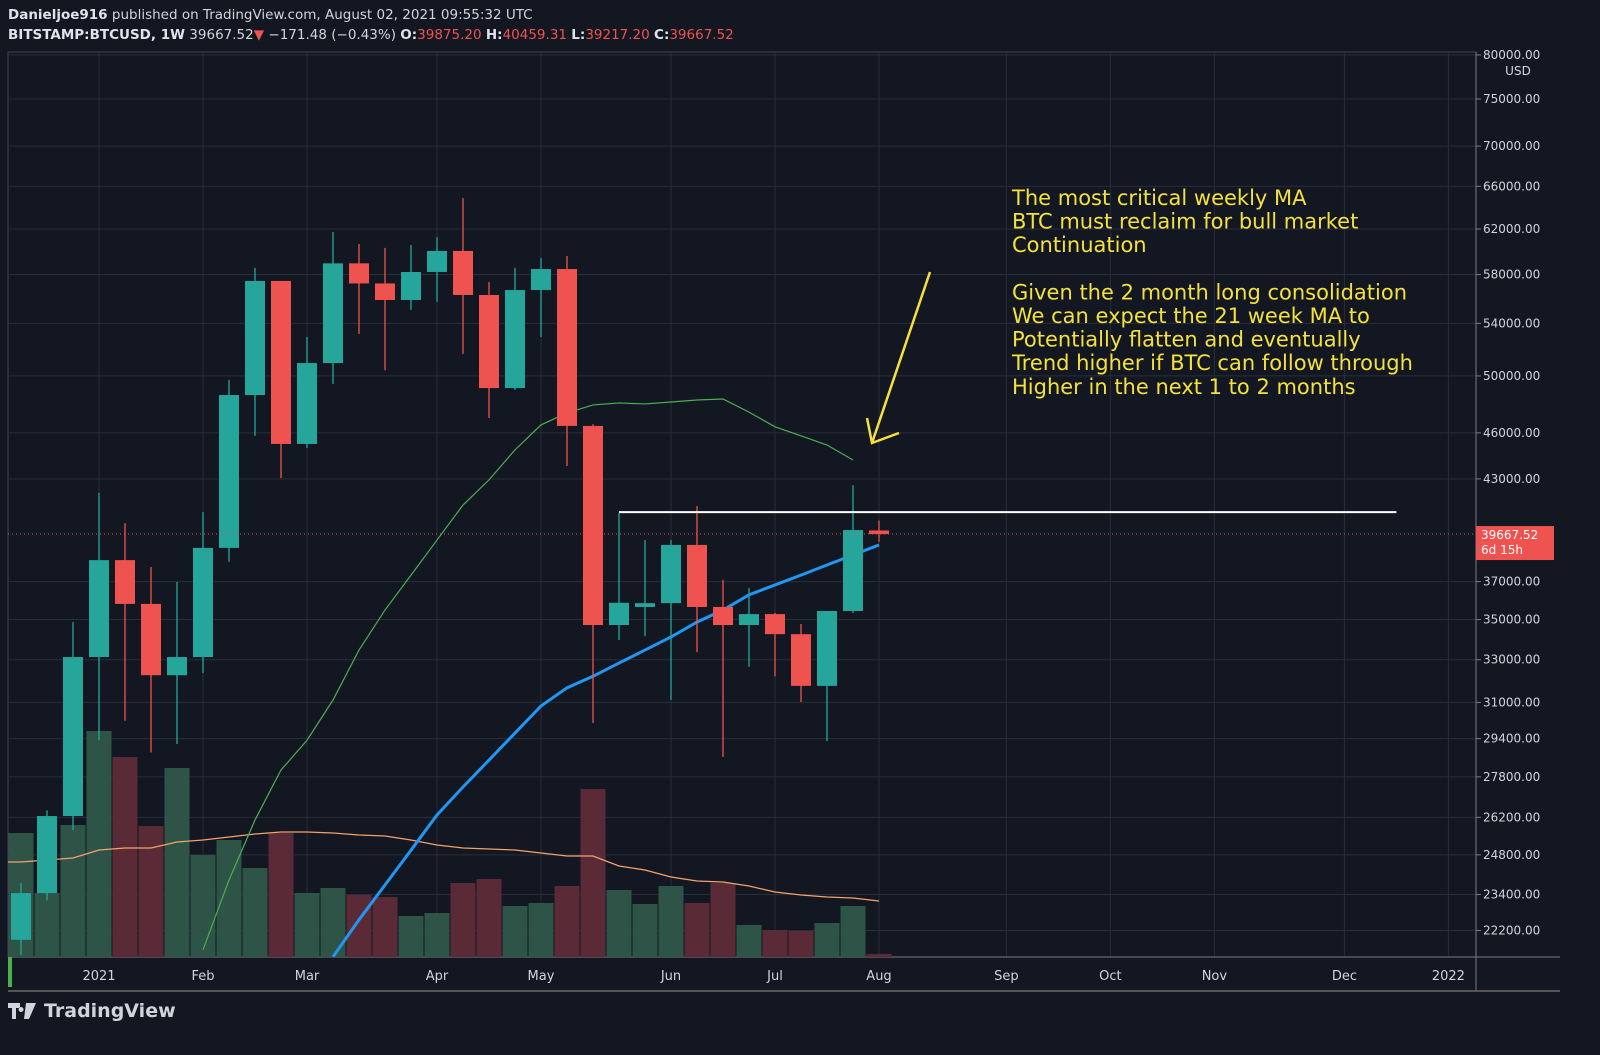 The image size is (1600, 1055). I want to click on annotation-text: The most critical weekly MA, so click(1159, 198).